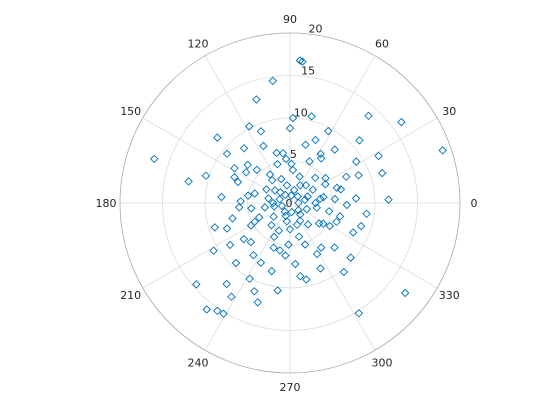 This screenshot has height=420, width=560. I want to click on theta-tick-label: 30, so click(449, 111).